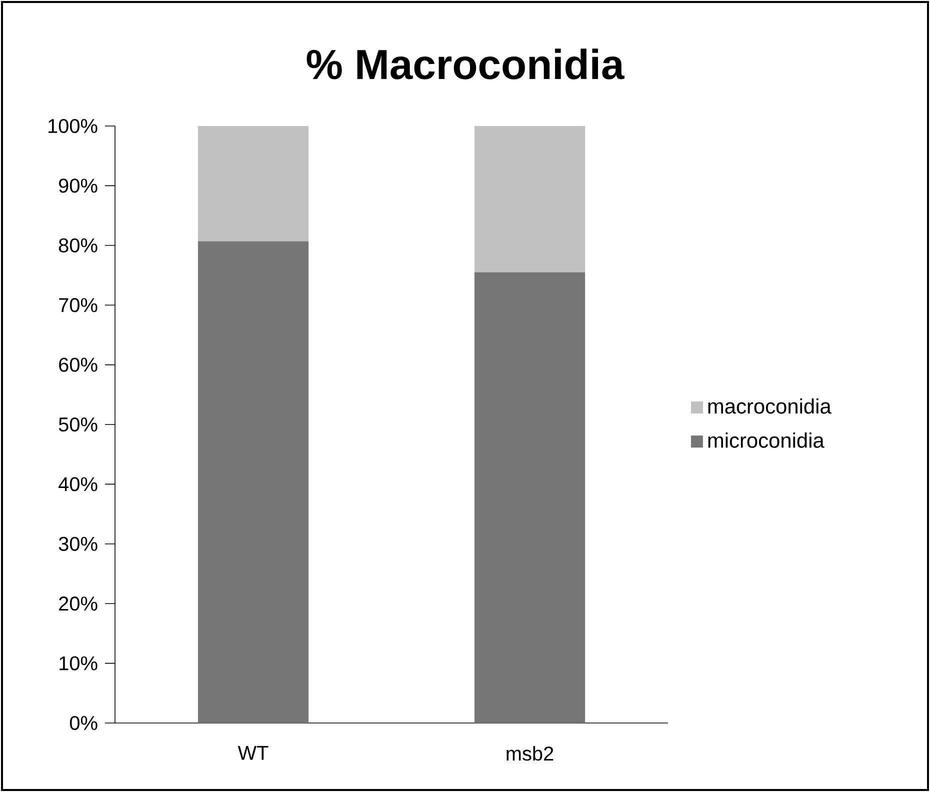  I want to click on y-tick-label: 30%, so click(78, 543).